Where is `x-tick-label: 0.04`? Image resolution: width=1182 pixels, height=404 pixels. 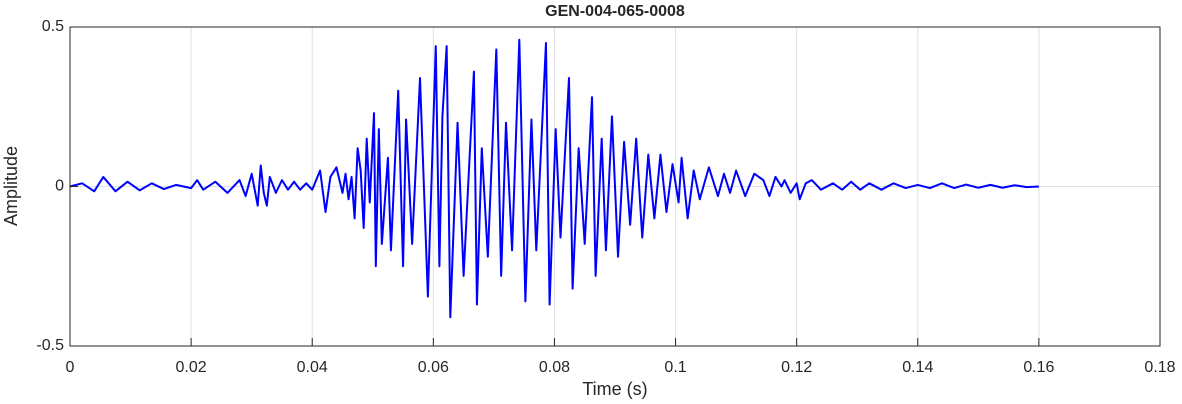 x-tick-label: 0.04 is located at coordinates (312, 367).